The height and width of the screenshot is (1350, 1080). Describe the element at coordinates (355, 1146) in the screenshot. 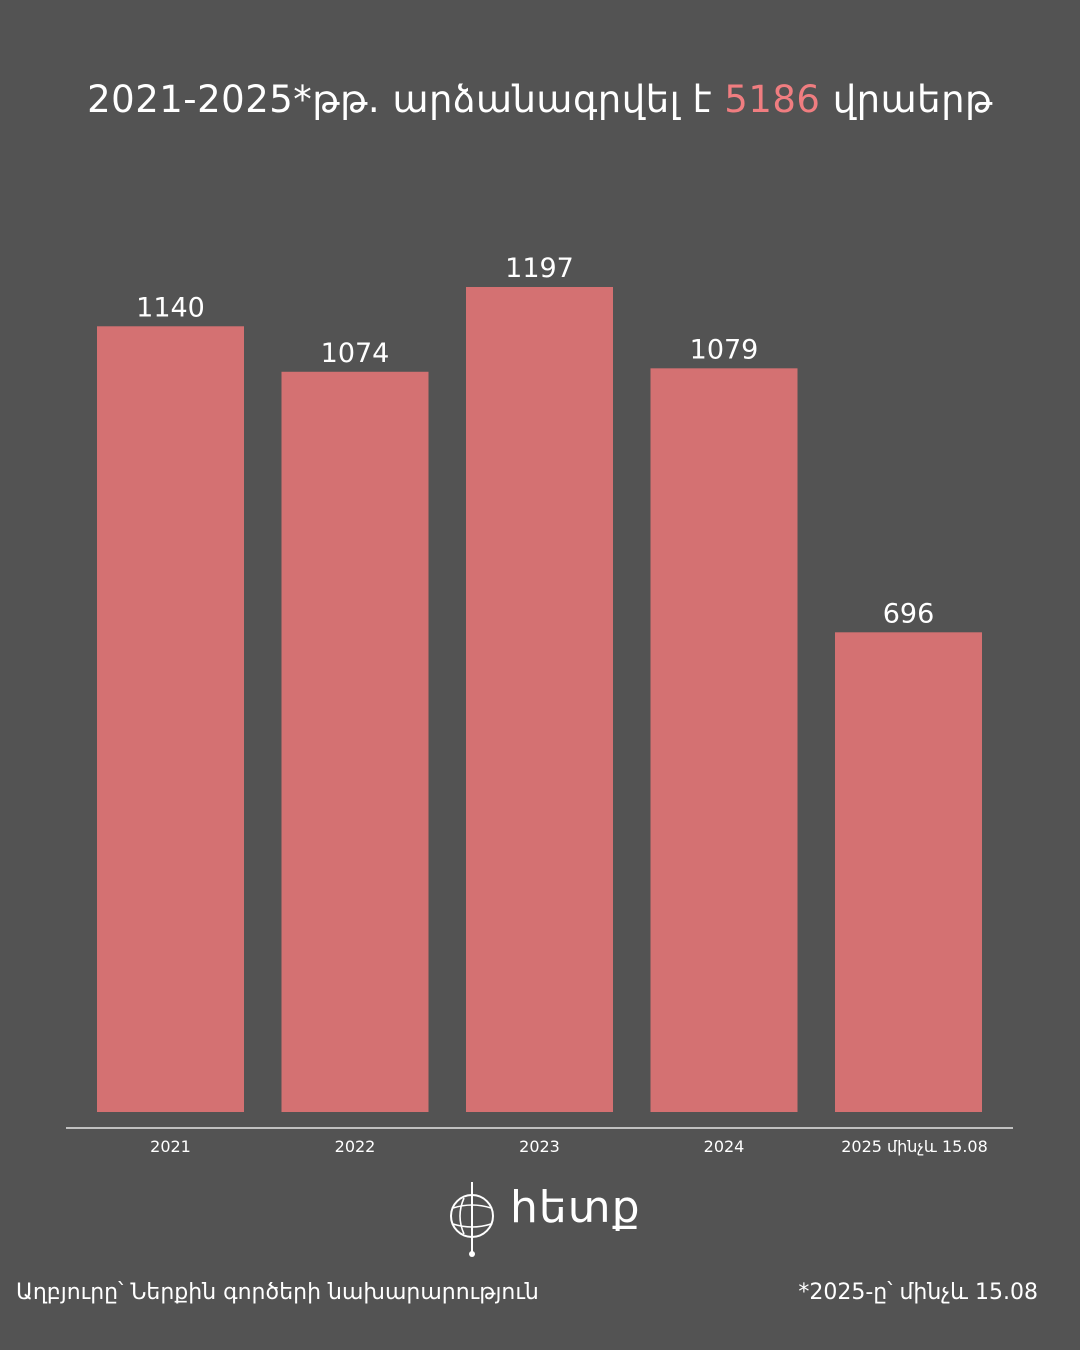

I see `x-tick-label-1: 2022` at that location.